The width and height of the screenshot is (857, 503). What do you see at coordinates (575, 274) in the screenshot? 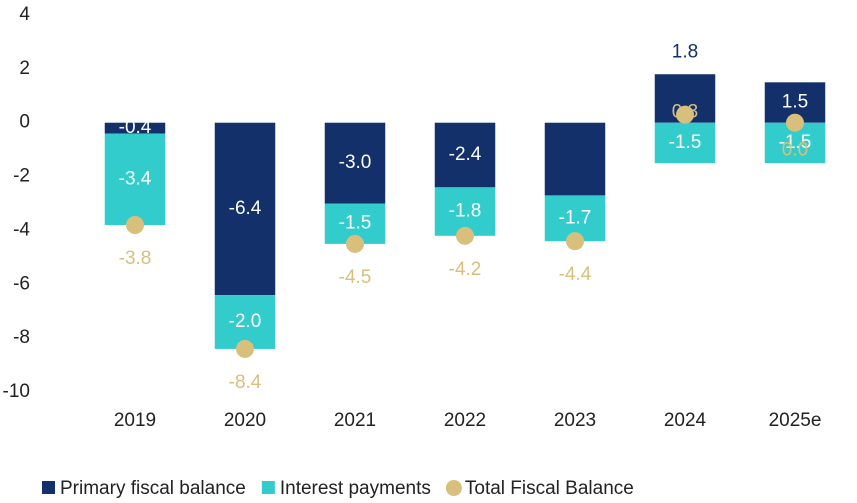
I see `data-label: -4.4` at bounding box center [575, 274].